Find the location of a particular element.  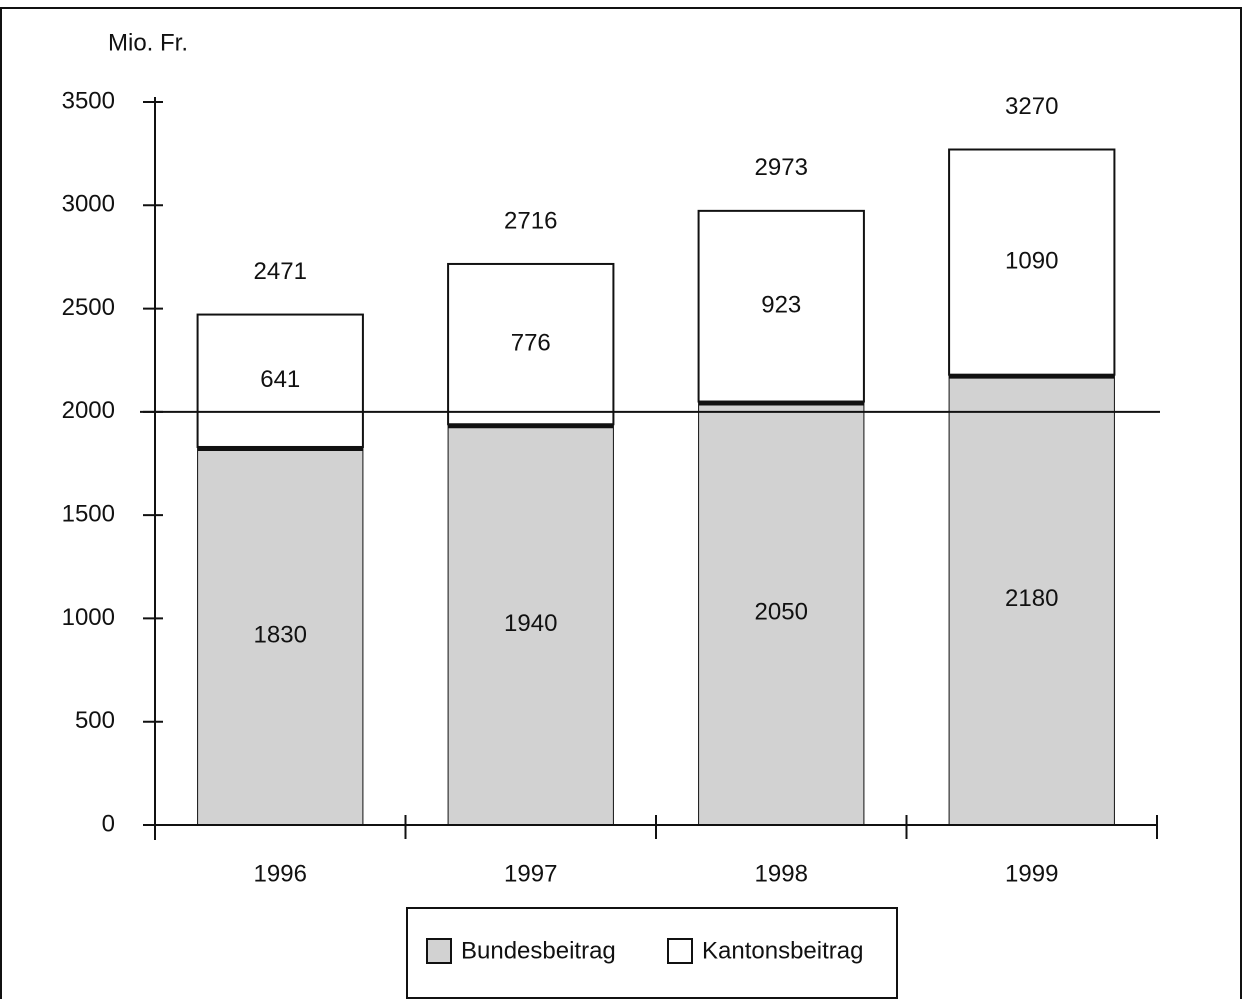

legend-label: Kantonsbeitrag is located at coordinates (782, 950).